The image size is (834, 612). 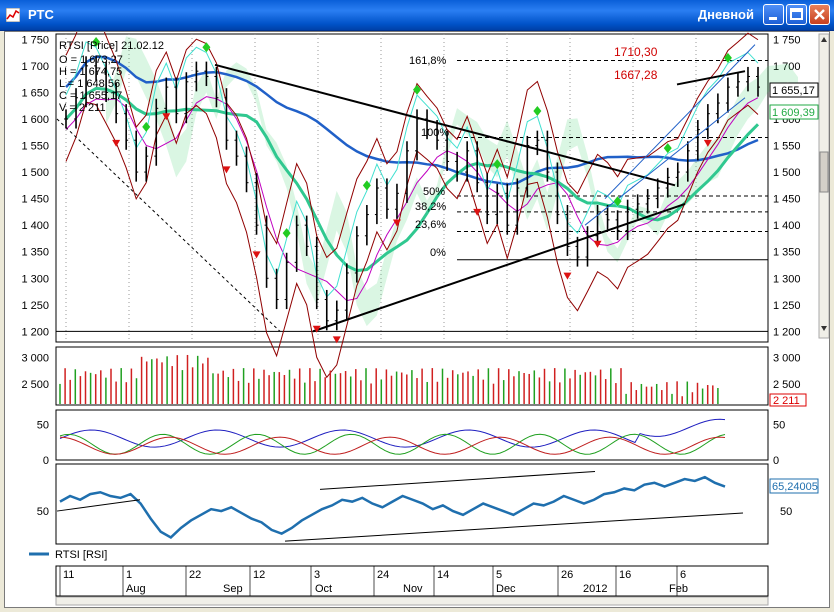 What do you see at coordinates (506, 589) in the screenshot?
I see `x-axis-month-label: Dec` at bounding box center [506, 589].